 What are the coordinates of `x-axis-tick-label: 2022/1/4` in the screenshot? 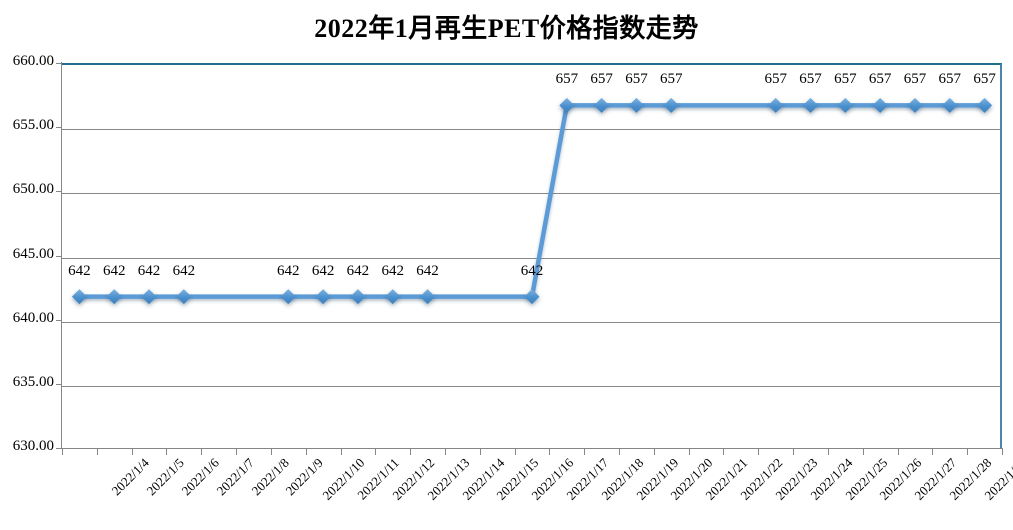 It's located at (130, 477).